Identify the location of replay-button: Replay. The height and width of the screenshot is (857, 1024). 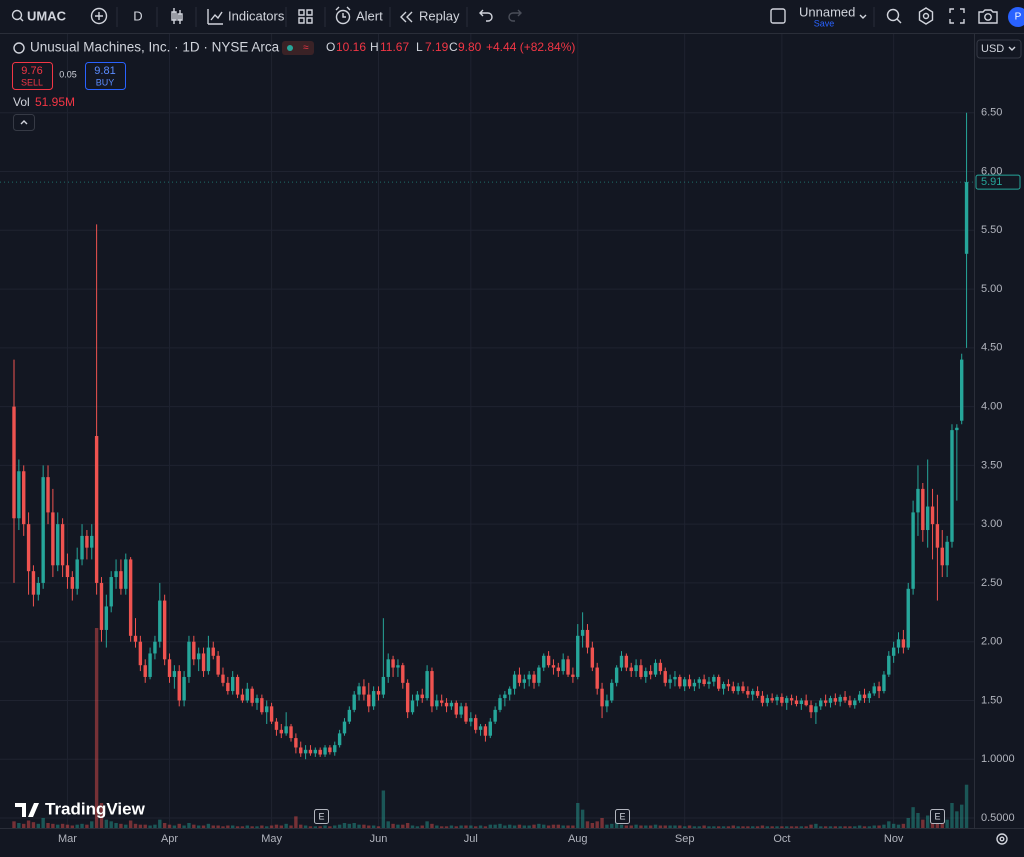
(439, 15).